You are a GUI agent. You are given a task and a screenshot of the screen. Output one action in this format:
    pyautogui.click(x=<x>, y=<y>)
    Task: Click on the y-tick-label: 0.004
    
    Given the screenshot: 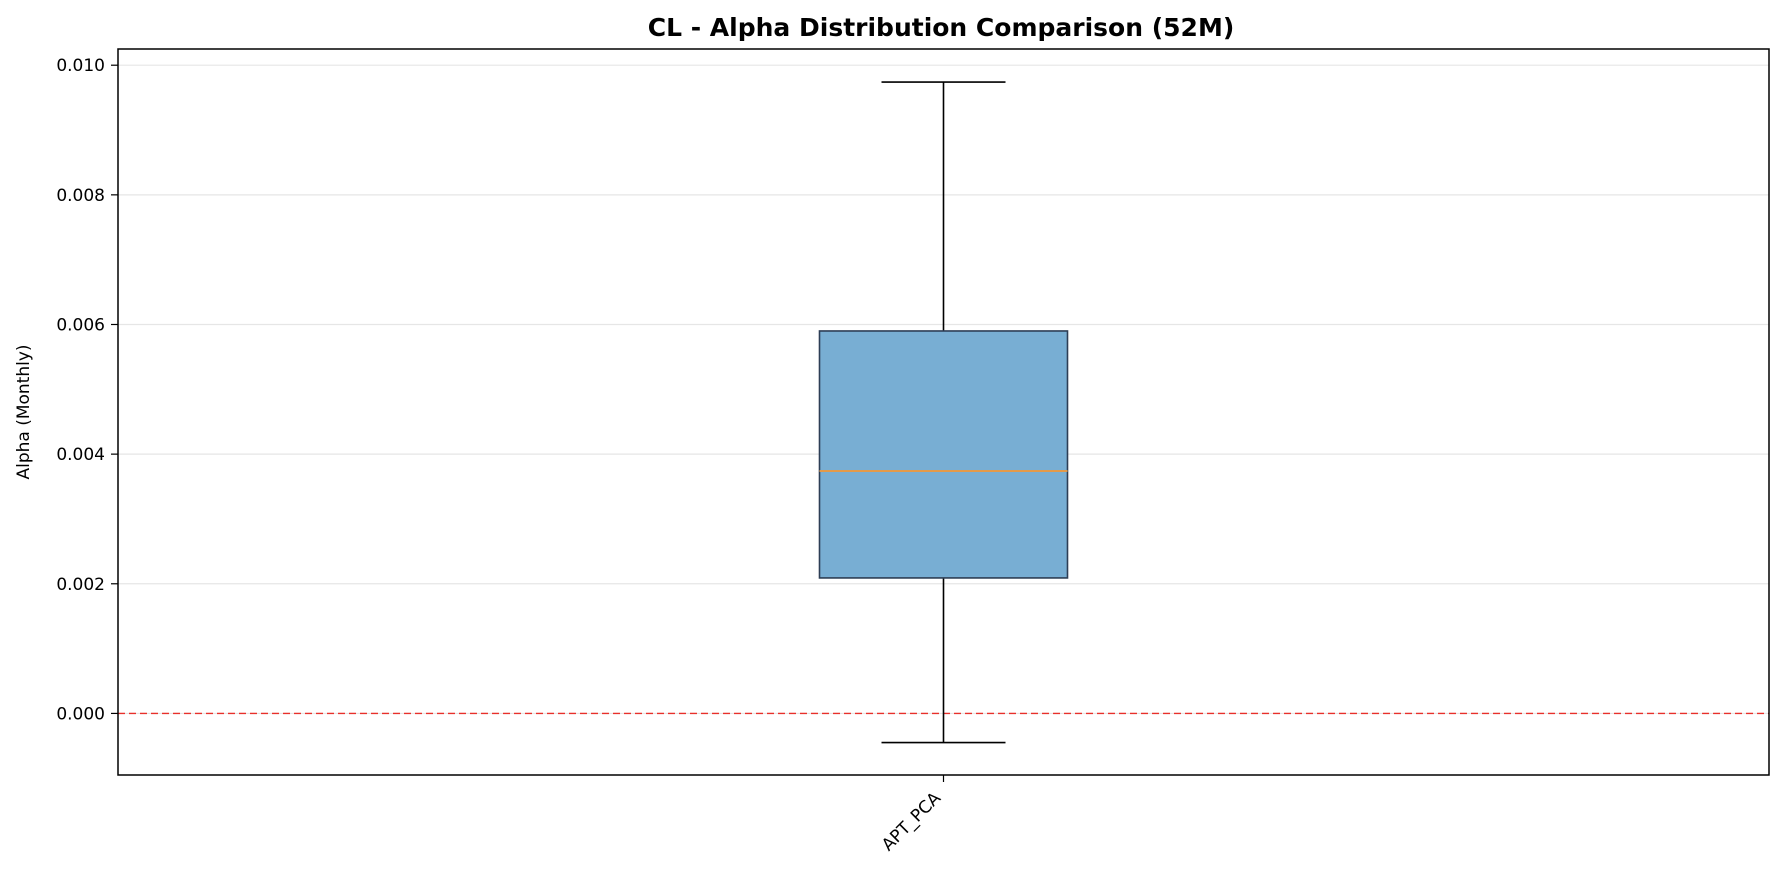 What is the action you would take?
    pyautogui.click(x=80, y=455)
    